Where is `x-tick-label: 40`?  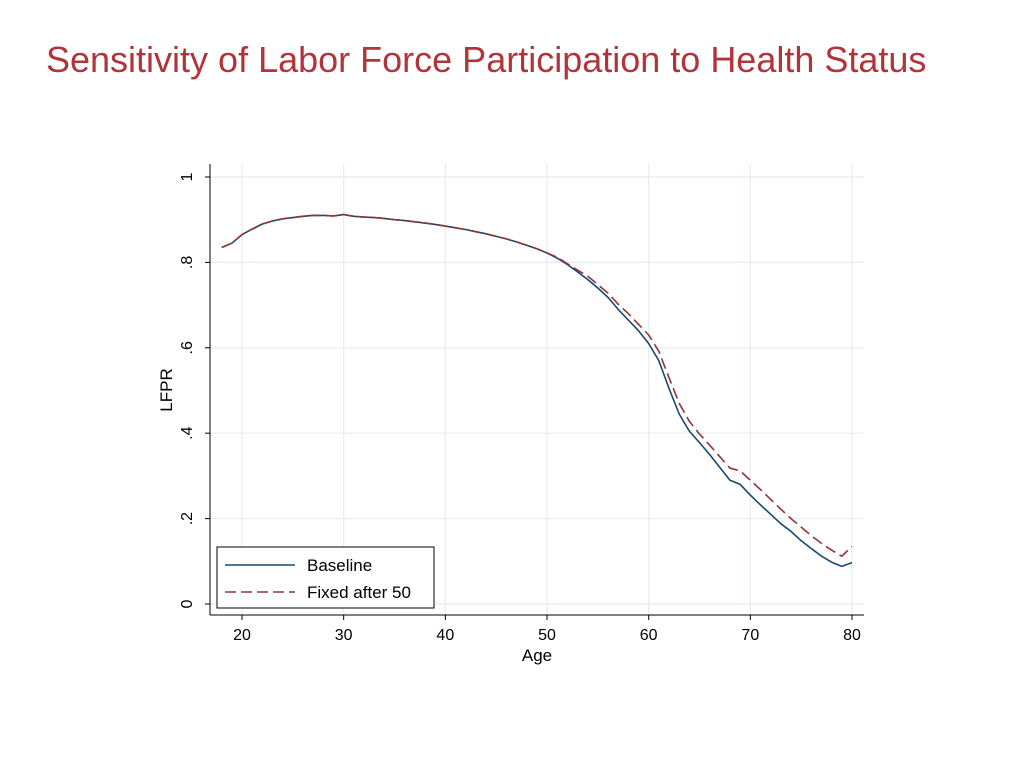 x-tick-label: 40 is located at coordinates (445, 635).